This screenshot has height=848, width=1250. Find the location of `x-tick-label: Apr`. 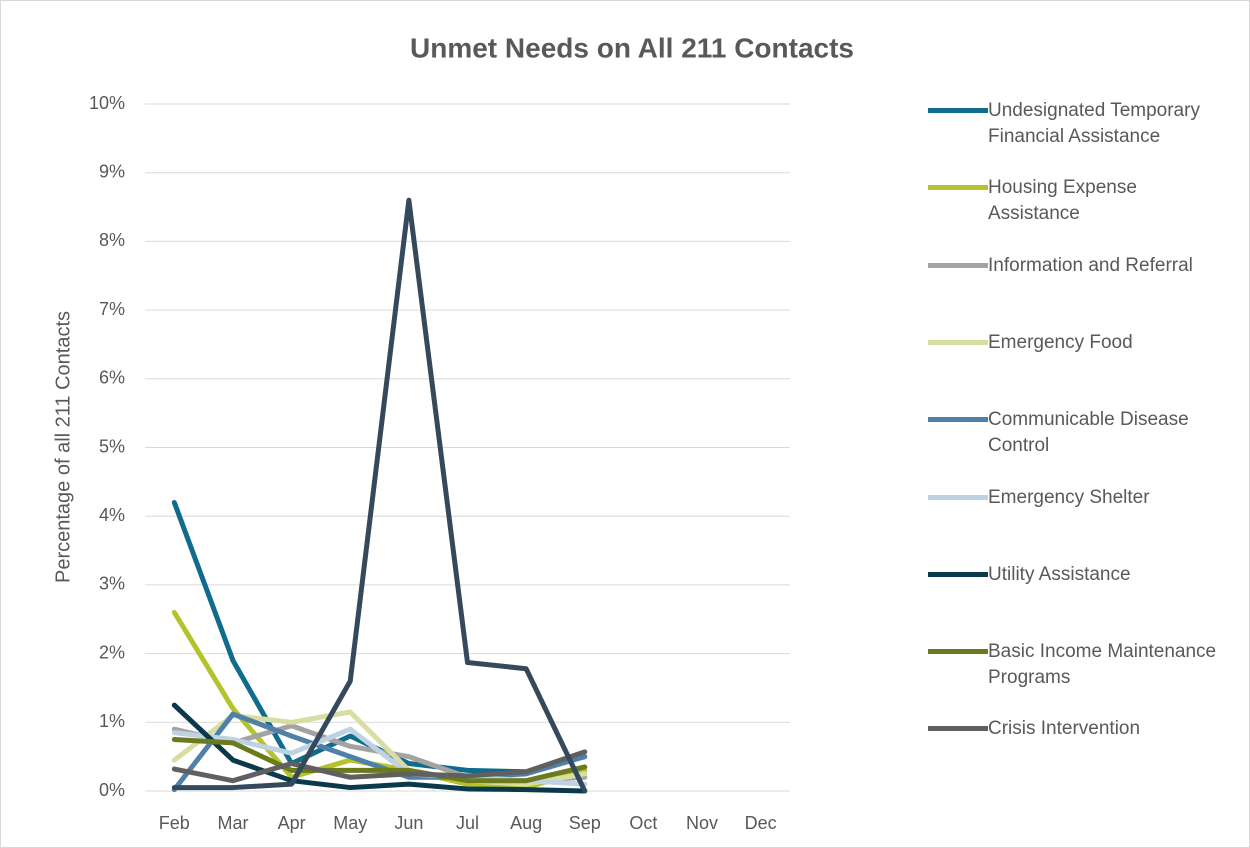

x-tick-label: Apr is located at coordinates (292, 823).